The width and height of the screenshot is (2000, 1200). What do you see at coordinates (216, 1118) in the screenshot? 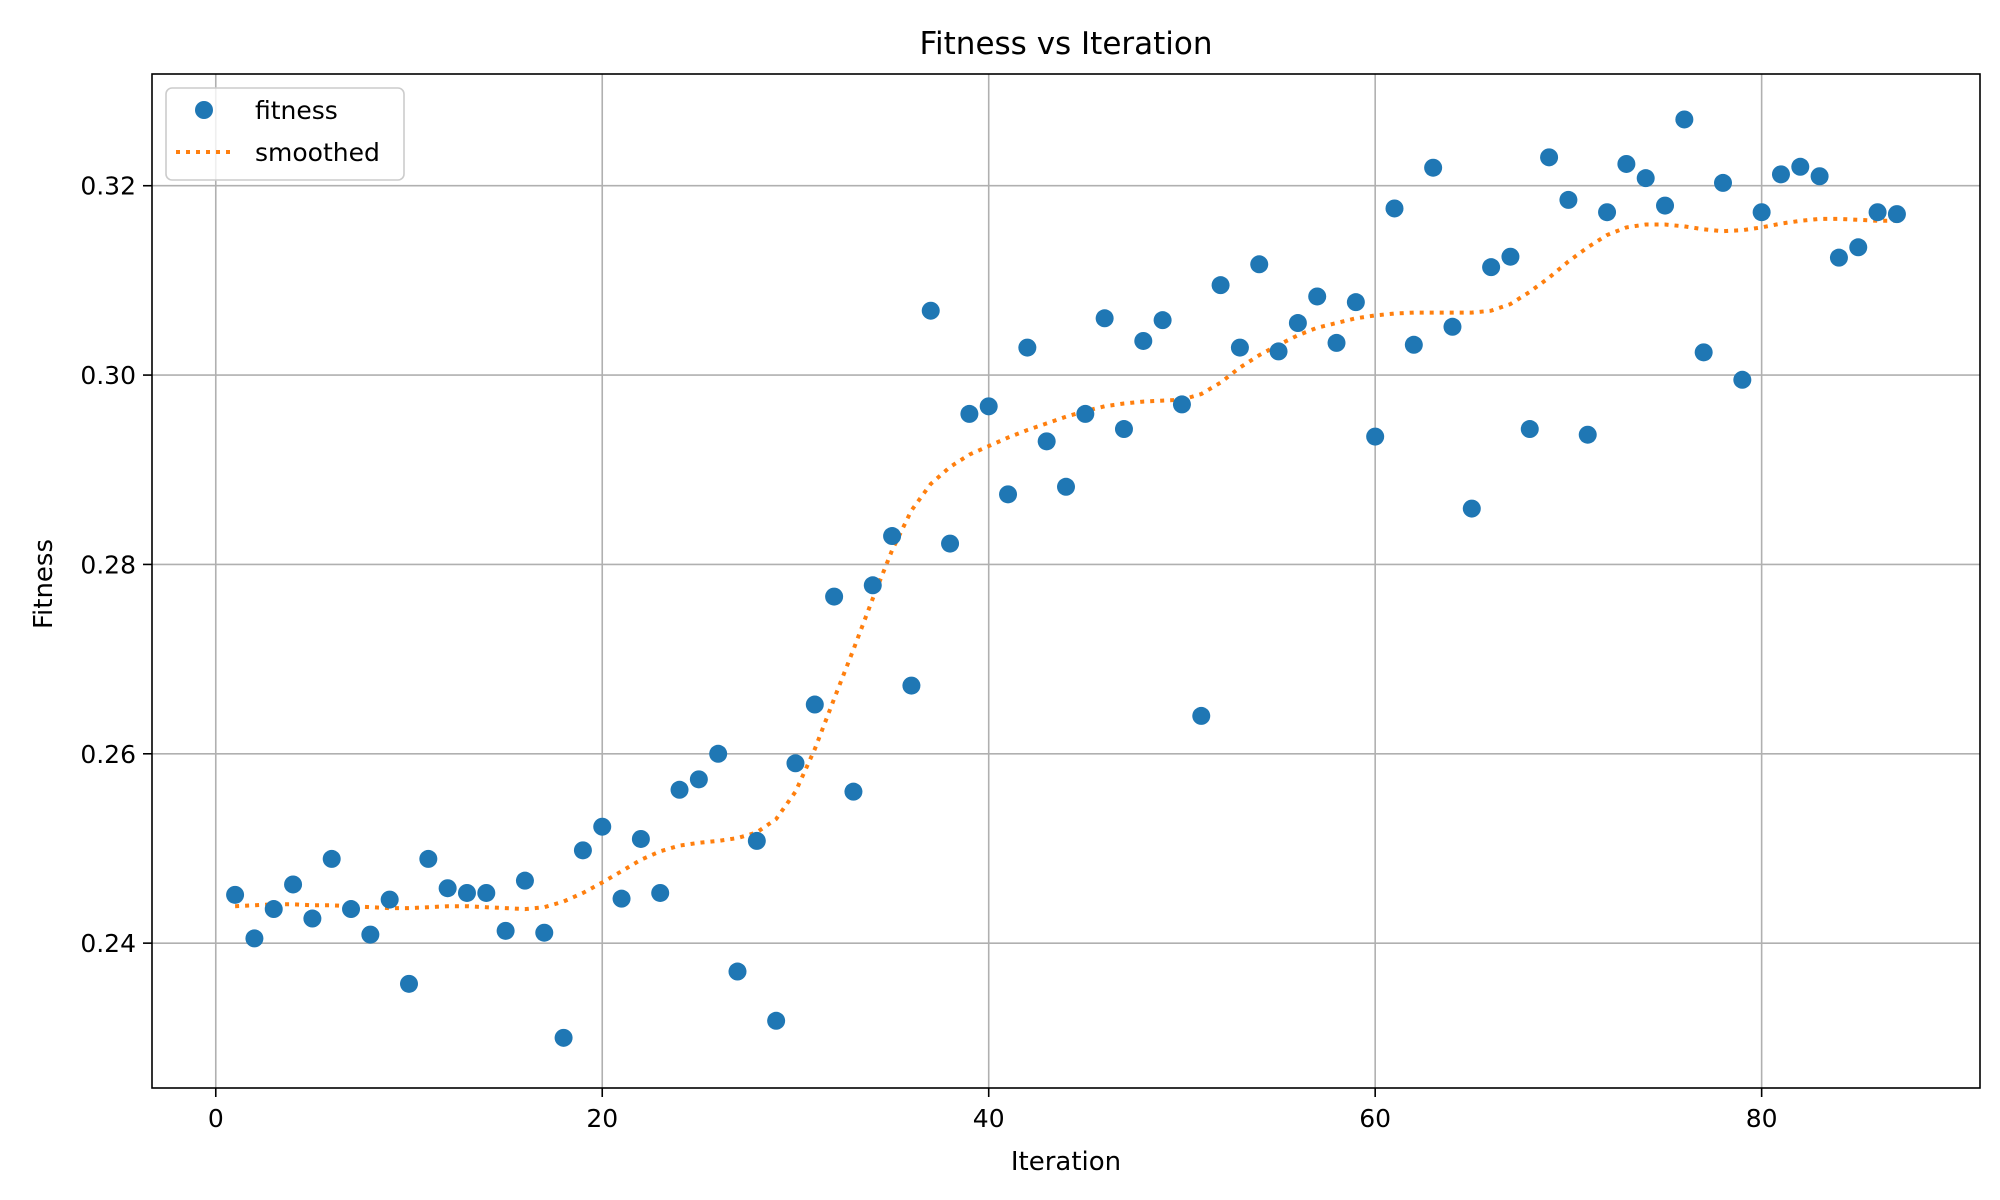
I see `x-tick-label: 0` at bounding box center [216, 1118].